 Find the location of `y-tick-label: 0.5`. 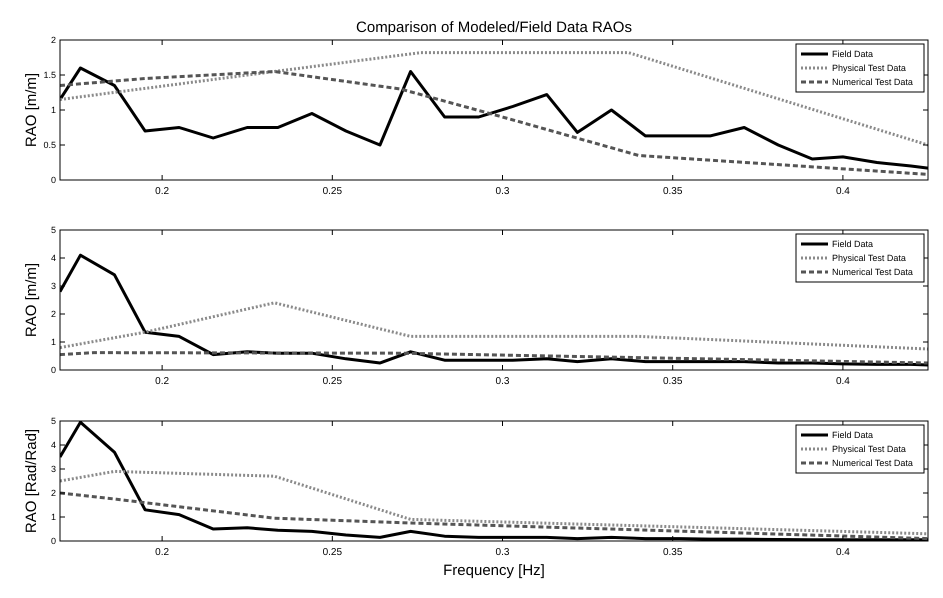

y-tick-label: 0.5 is located at coordinates (49, 145).